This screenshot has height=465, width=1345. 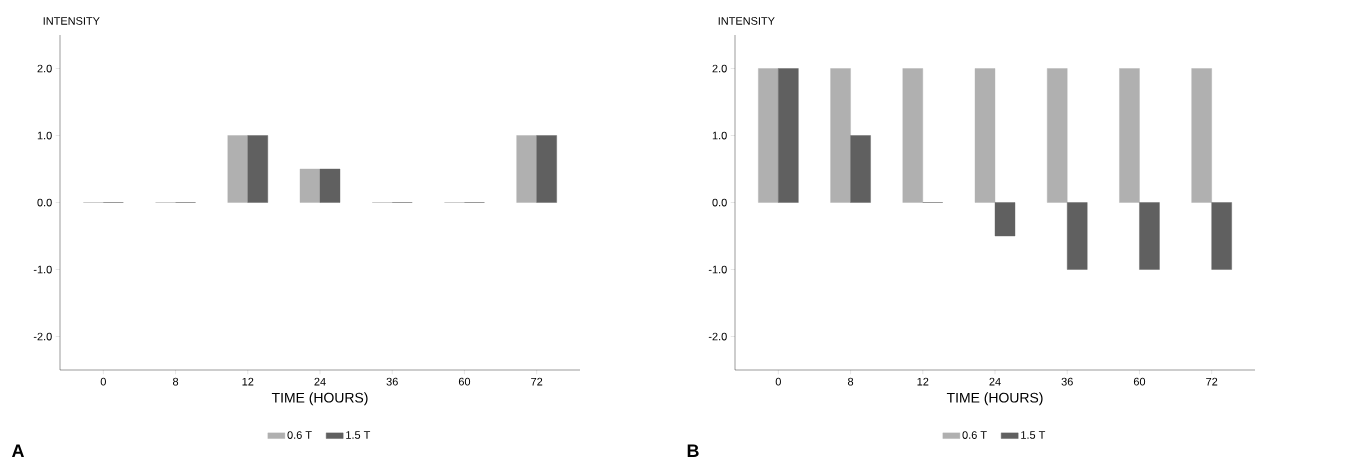 I want to click on text: A, so click(x=17, y=450).